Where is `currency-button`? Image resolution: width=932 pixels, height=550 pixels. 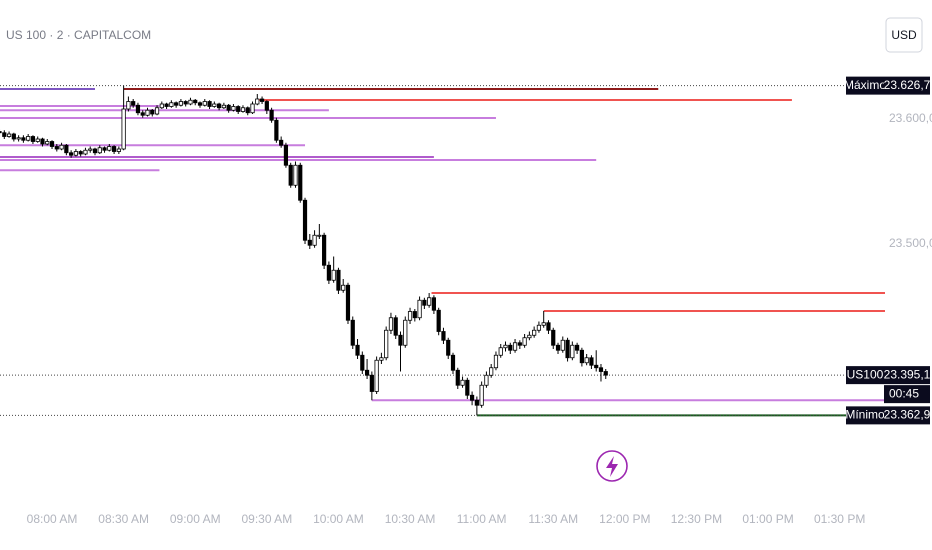
currency-button is located at coordinates (904, 35).